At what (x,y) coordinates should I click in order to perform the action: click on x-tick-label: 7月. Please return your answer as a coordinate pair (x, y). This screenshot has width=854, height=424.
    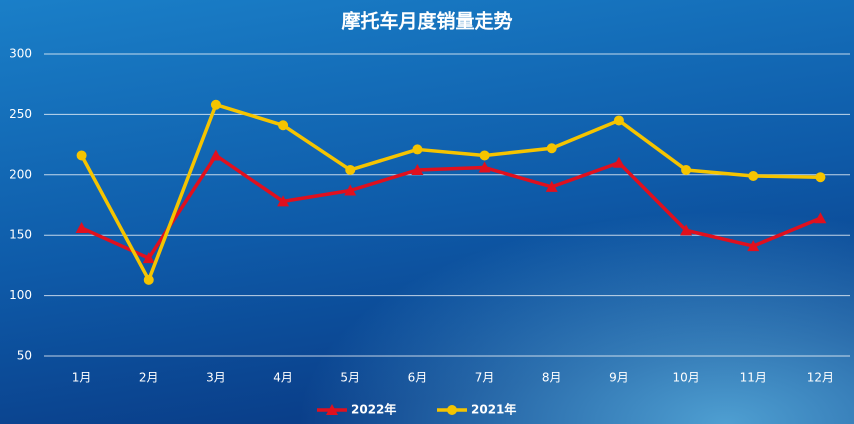
    Looking at the image, I should click on (485, 378).